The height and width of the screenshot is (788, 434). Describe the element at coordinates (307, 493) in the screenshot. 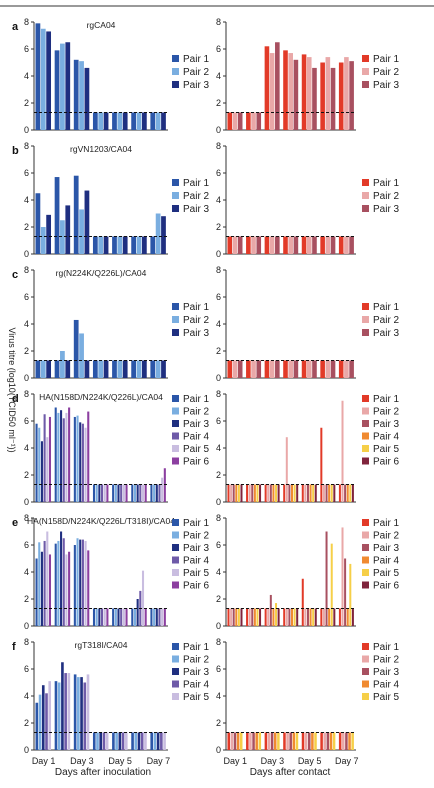

I see `bar-d-contact-pair3-day5` at that location.